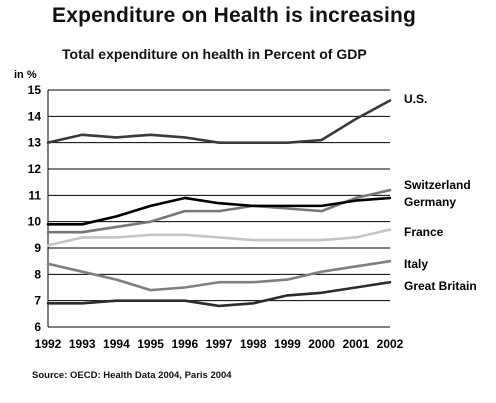 The width and height of the screenshot is (496, 403). I want to click on series-line-italy, so click(219, 275).